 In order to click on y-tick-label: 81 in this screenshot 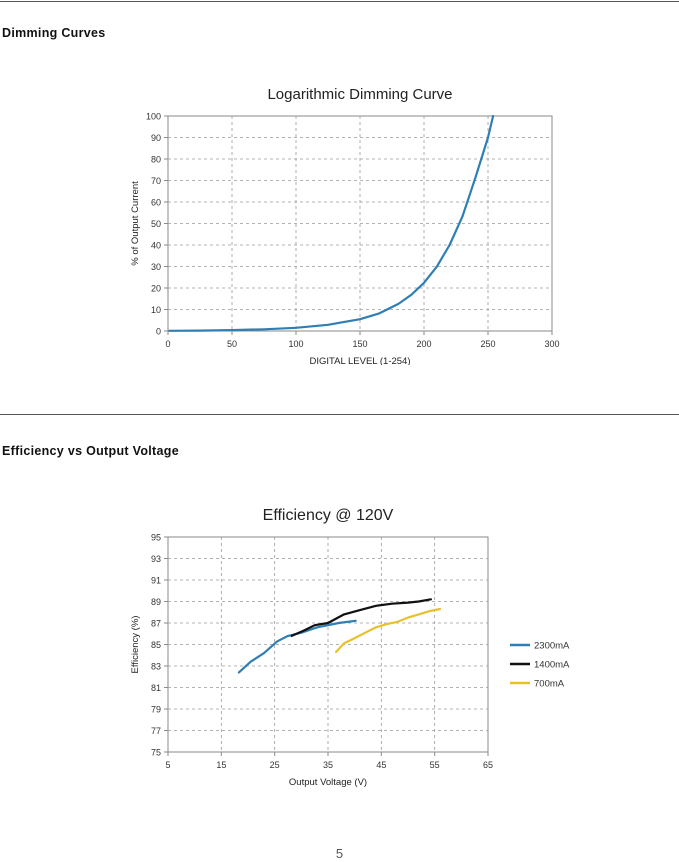, I will do `click(156, 688)`.